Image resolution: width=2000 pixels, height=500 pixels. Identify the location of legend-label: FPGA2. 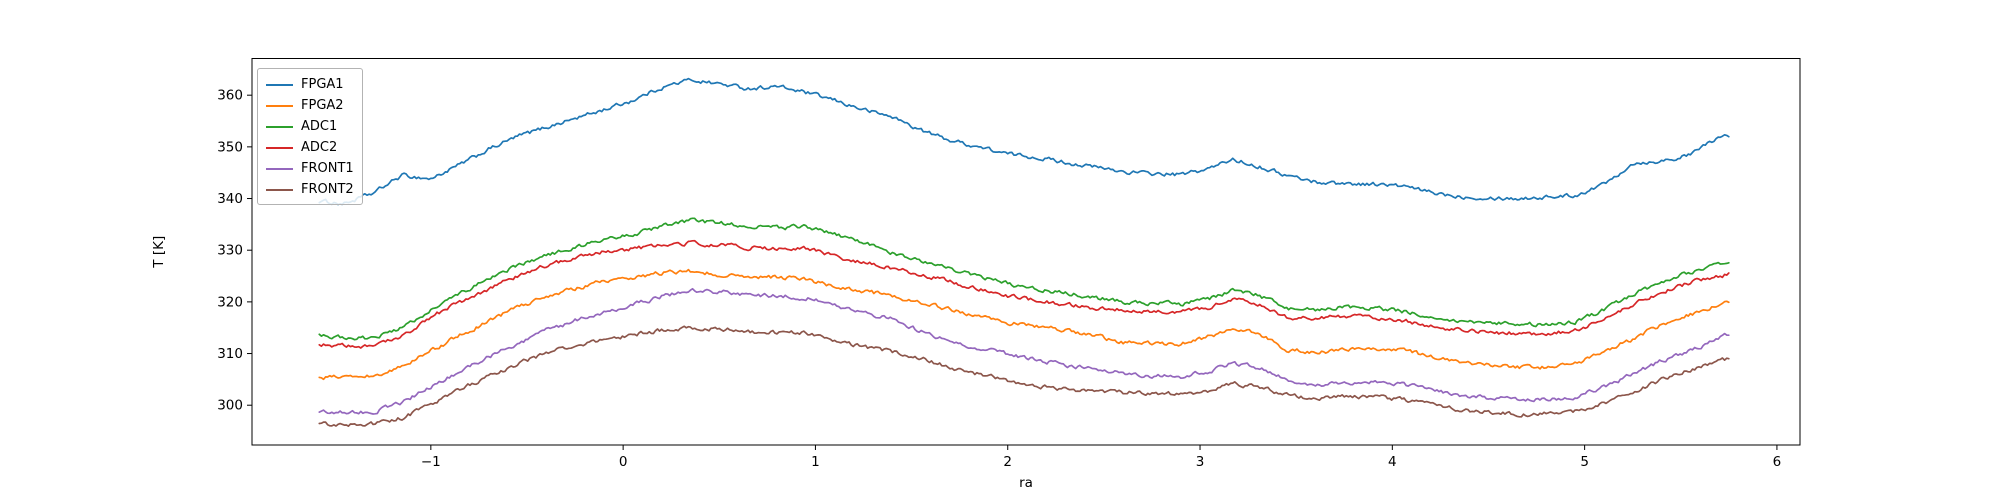
(322, 105).